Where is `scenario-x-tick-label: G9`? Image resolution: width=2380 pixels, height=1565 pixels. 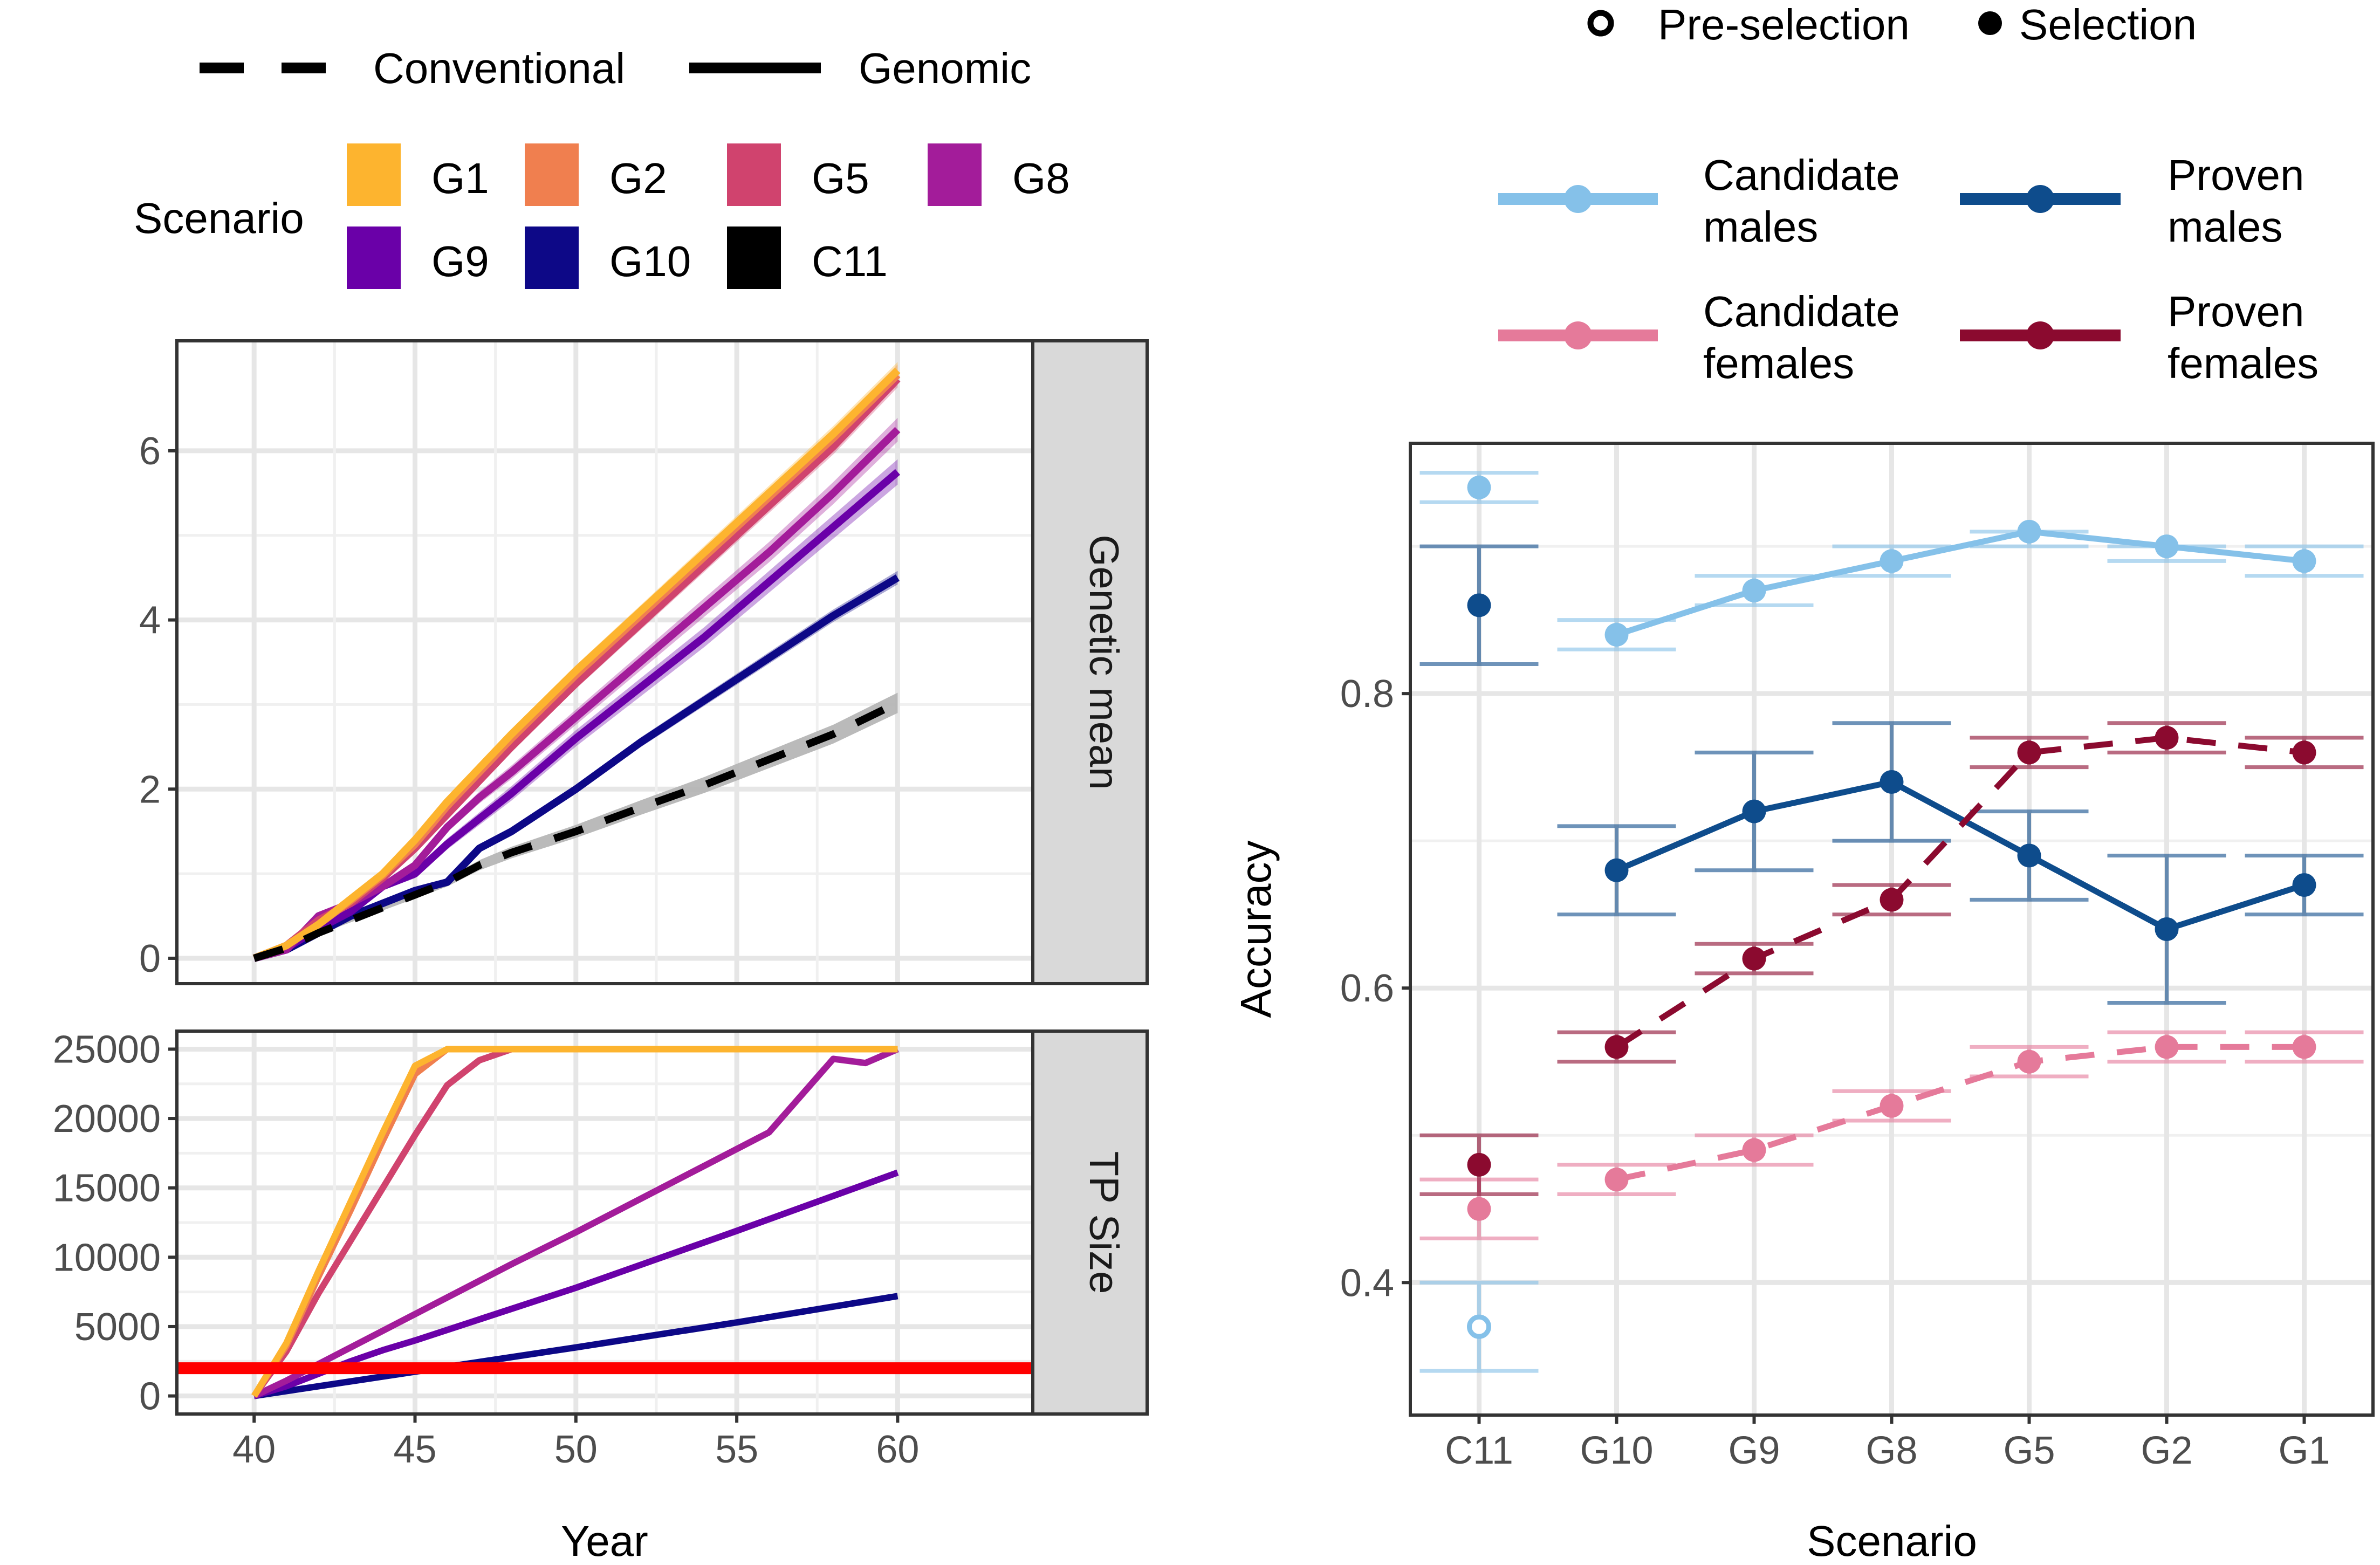
scenario-x-tick-label: G9 is located at coordinates (1754, 1450).